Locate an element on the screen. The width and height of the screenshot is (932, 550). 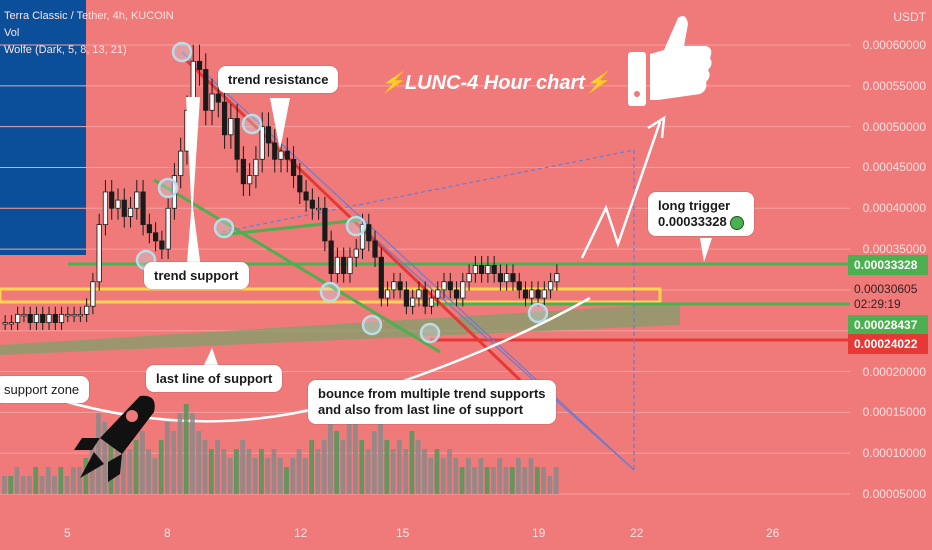
resistance-price-tag: 0.00033328 is located at coordinates (888, 265).